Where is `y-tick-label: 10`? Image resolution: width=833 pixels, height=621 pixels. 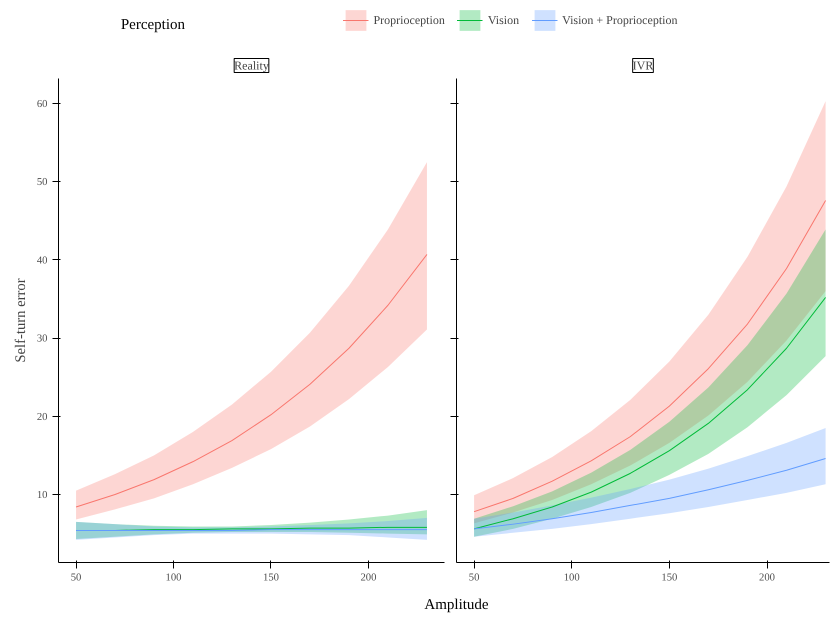
y-tick-label: 10 is located at coordinates (42, 495).